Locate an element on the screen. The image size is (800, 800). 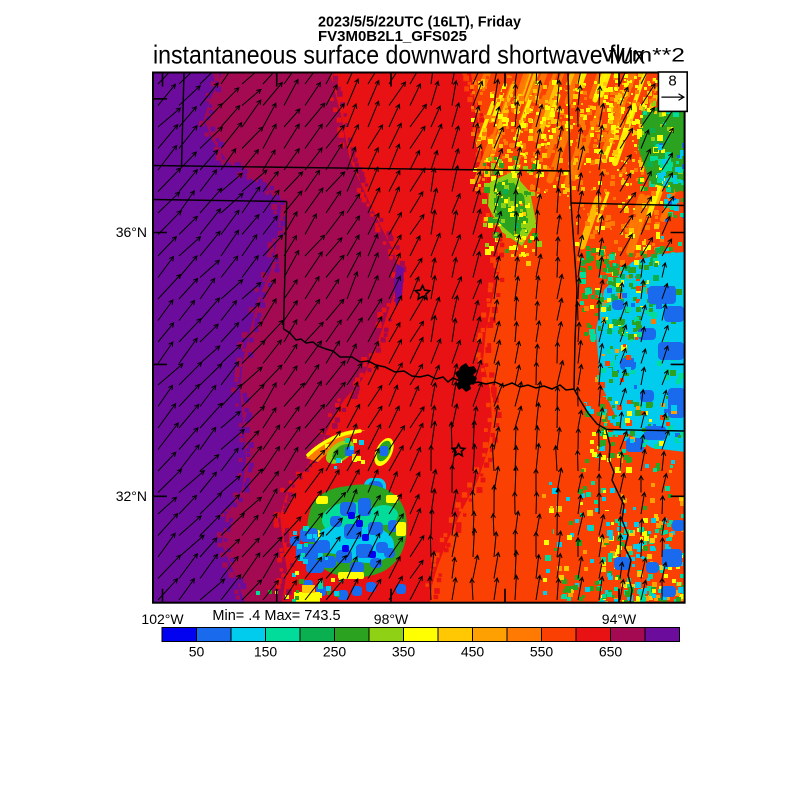
svg-text: Min= .4 Max= 743.5 is located at coordinates (276, 616).